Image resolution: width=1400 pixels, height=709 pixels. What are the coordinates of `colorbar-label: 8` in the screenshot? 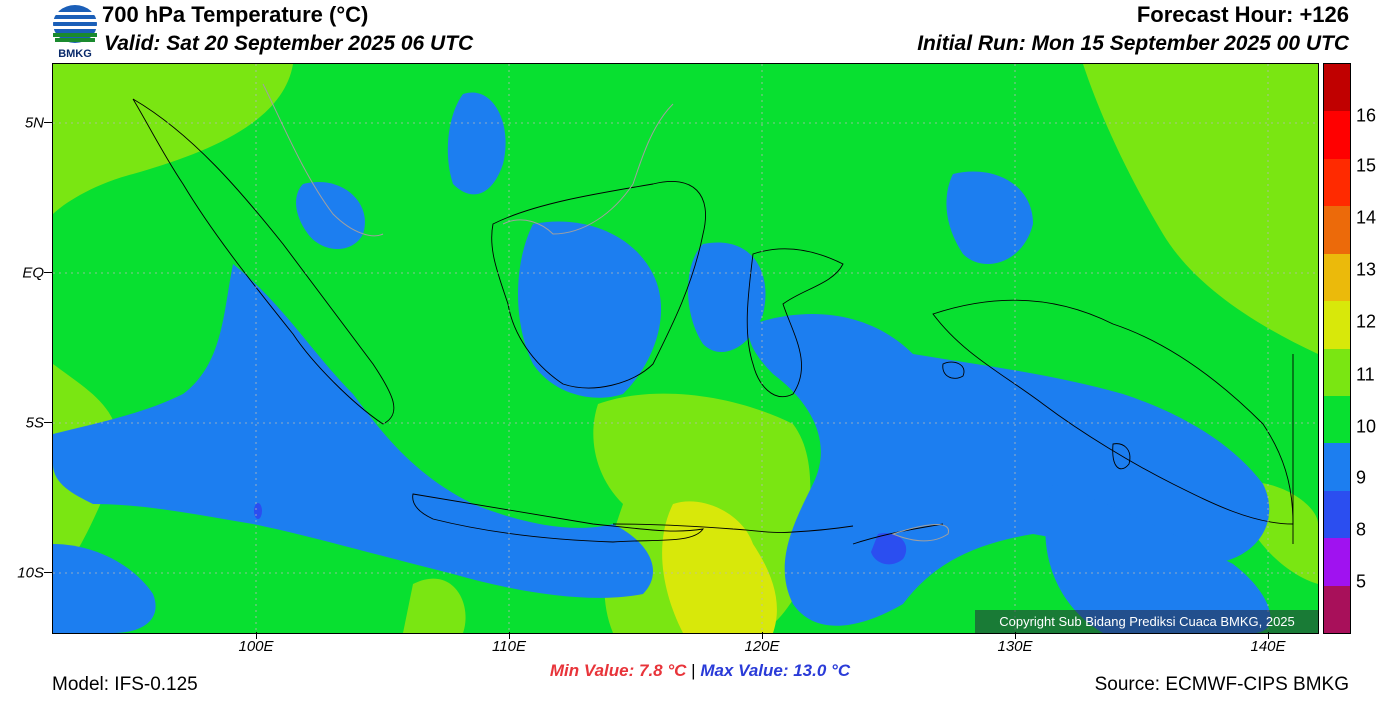 It's located at (1361, 529).